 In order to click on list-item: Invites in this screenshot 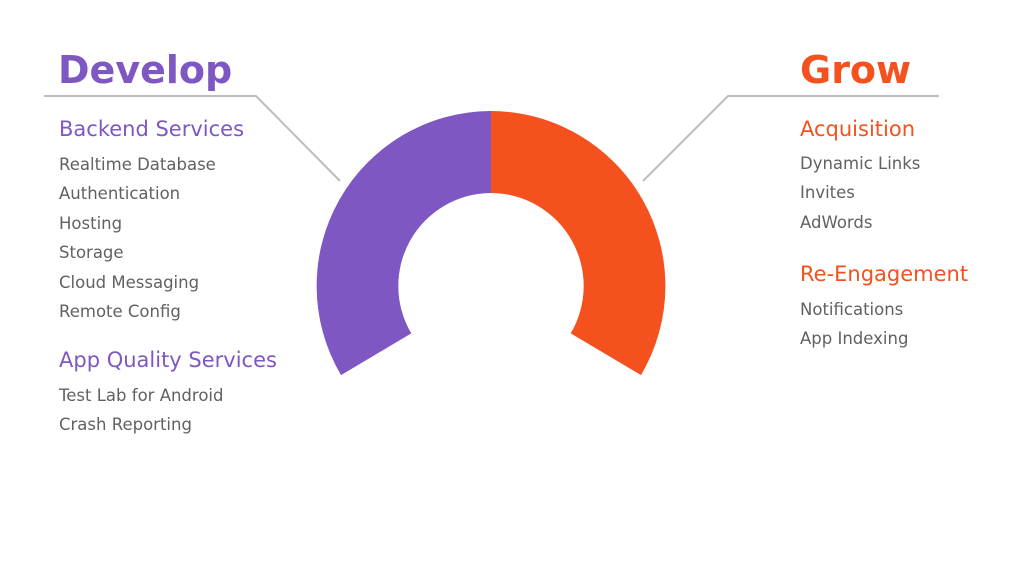, I will do `click(827, 193)`.